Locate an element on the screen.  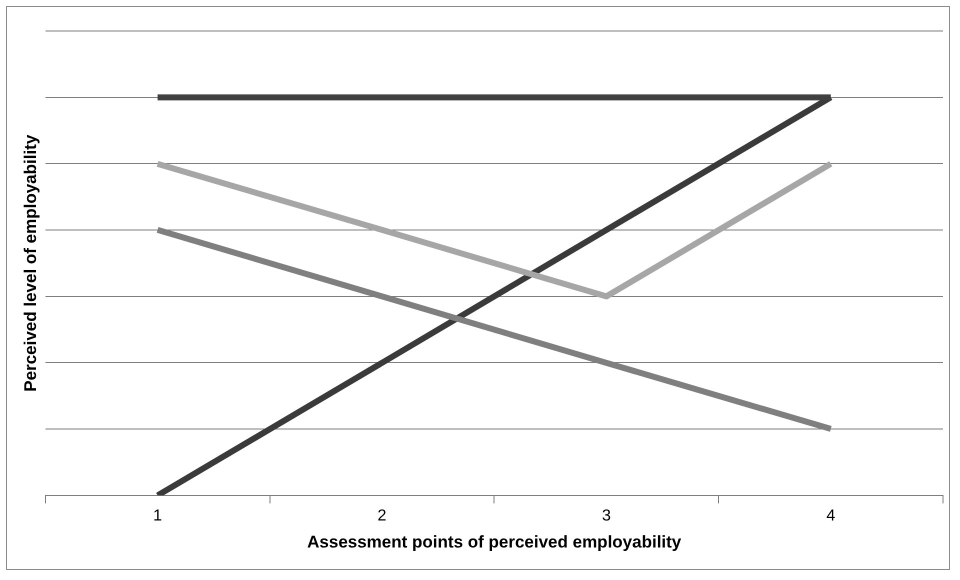
y-axis-title: Perceived level of employability is located at coordinates (30, 263).